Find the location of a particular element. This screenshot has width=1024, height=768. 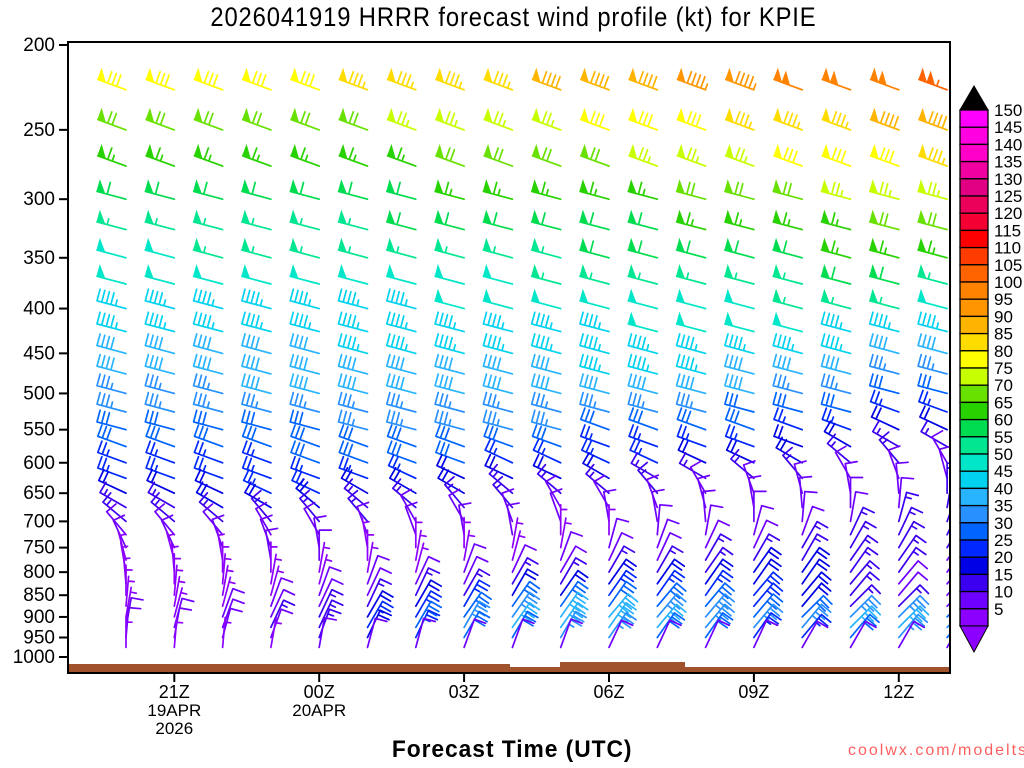

y-axis-tick-label: 700 is located at coordinates (39, 521).